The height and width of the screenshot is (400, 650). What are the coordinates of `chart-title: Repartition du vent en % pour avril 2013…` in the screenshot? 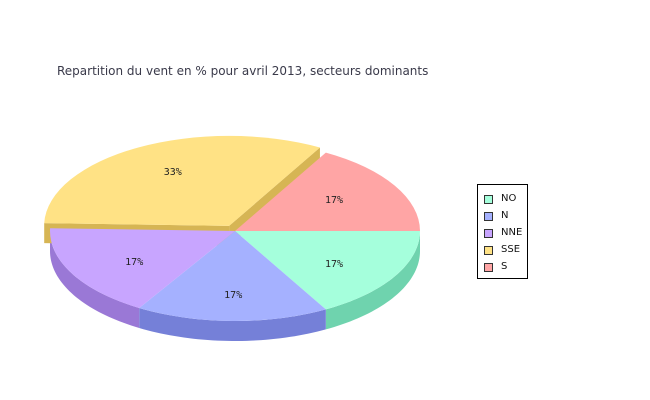 It's located at (243, 71).